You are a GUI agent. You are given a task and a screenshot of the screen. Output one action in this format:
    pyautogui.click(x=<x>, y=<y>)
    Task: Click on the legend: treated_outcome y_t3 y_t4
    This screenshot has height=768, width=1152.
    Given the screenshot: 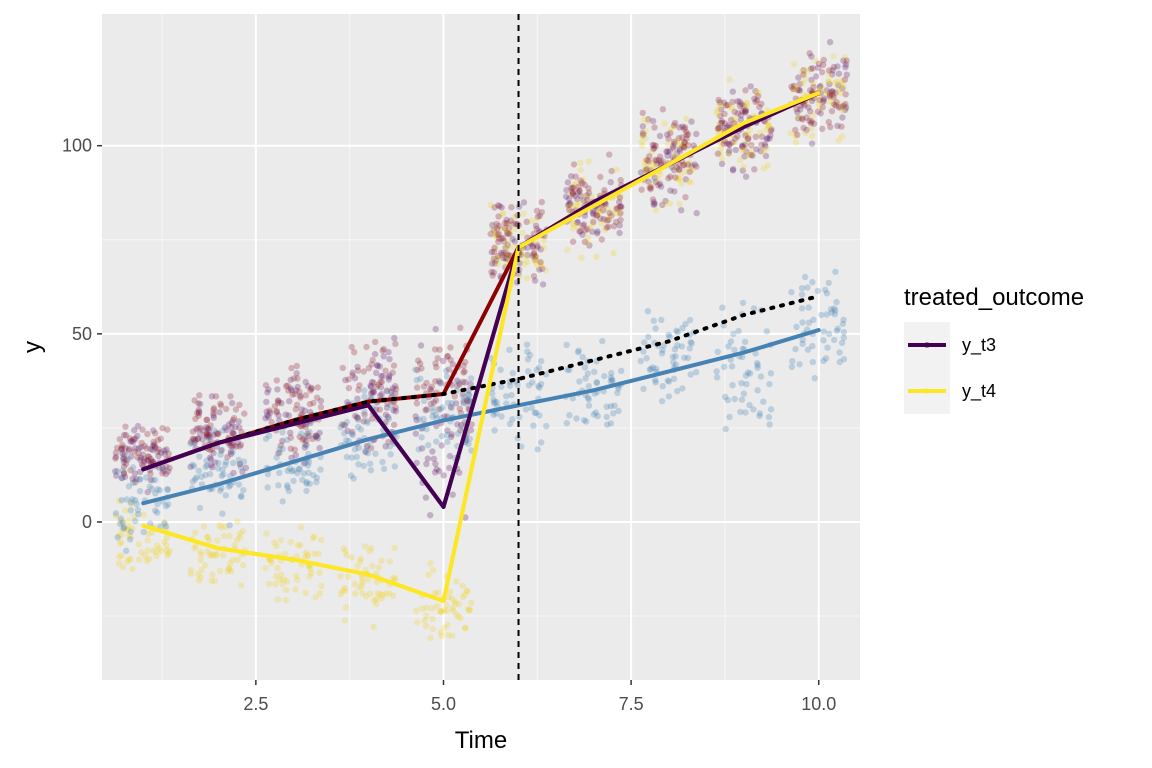 What is the action you would take?
    pyautogui.click(x=994, y=349)
    